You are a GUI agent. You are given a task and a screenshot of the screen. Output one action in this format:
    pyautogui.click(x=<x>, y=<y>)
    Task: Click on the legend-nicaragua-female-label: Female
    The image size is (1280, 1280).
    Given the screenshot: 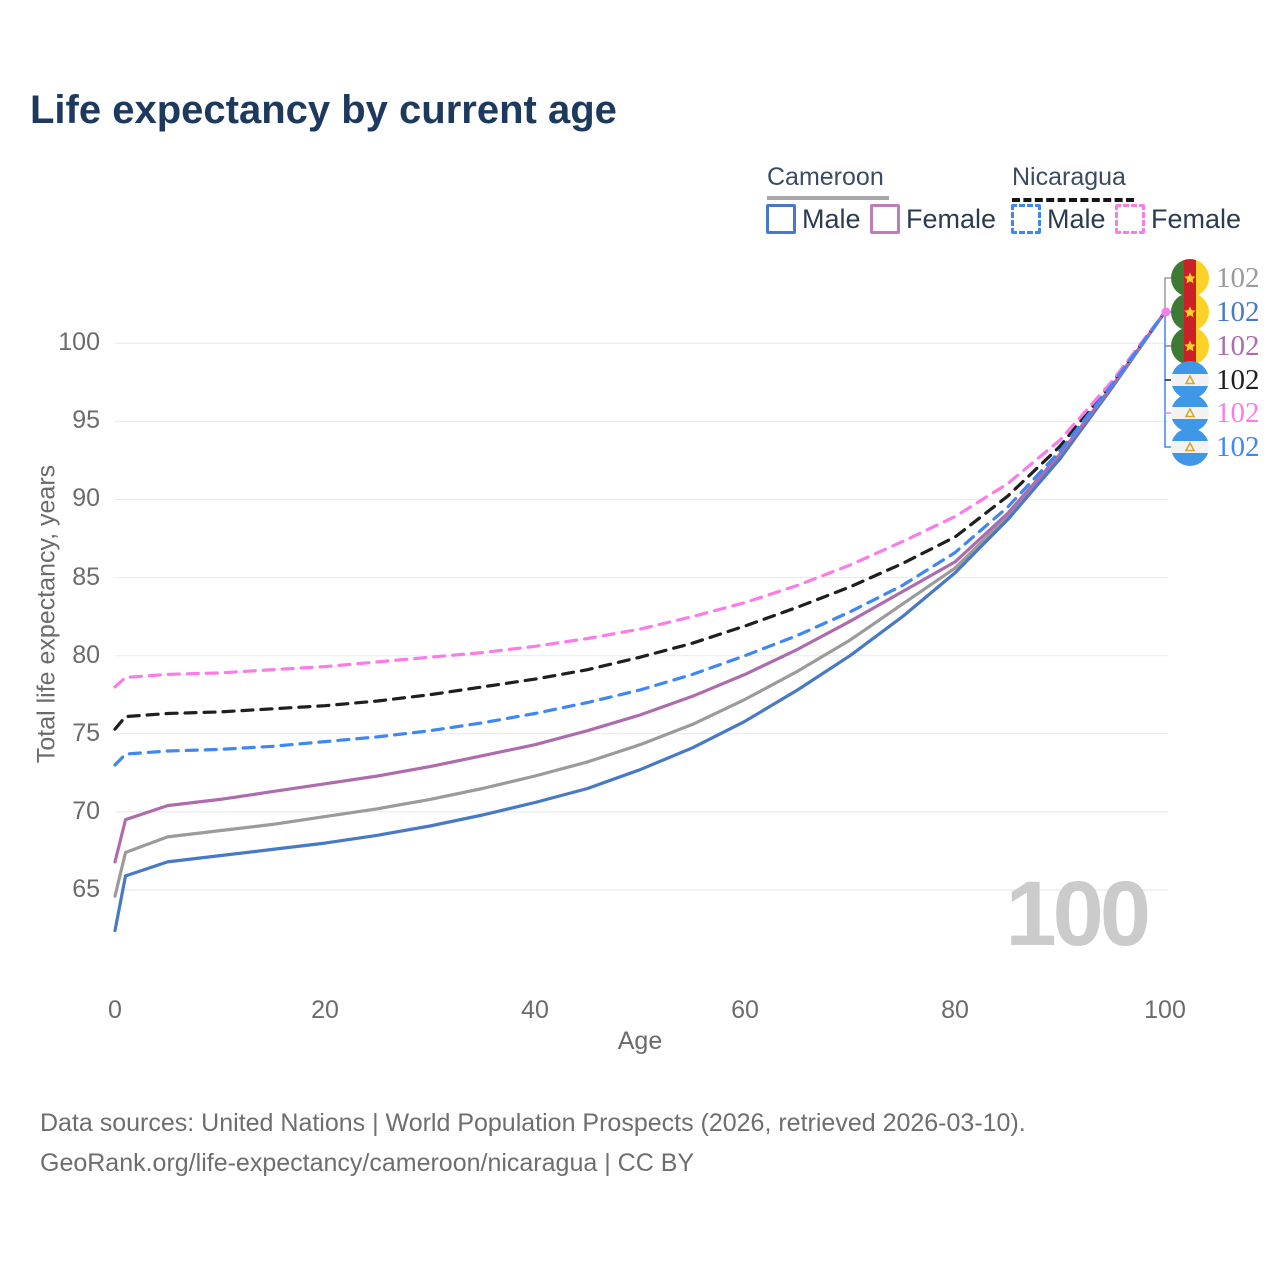 What is the action you would take?
    pyautogui.click(x=1196, y=218)
    